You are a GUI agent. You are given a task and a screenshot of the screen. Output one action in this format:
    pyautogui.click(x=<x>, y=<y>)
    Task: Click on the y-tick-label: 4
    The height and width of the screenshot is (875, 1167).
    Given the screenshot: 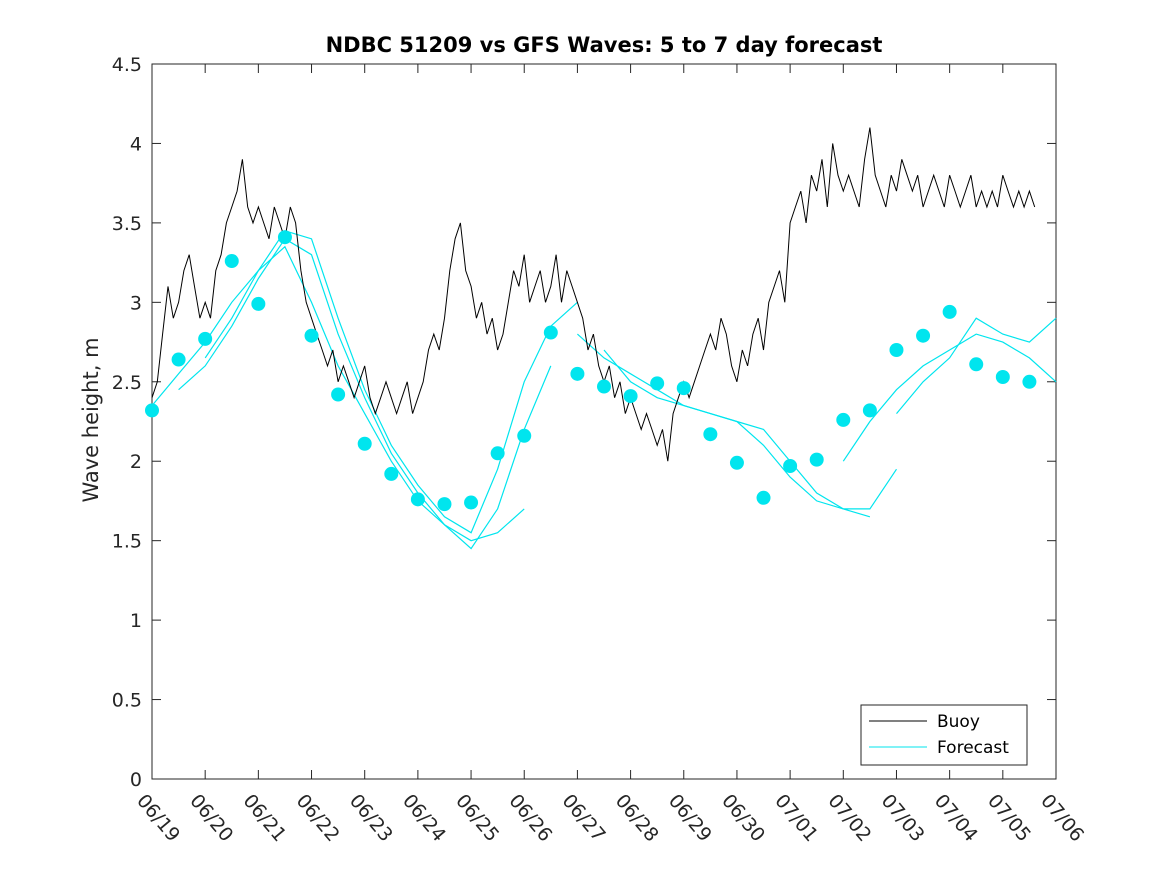 What is the action you would take?
    pyautogui.click(x=136, y=144)
    